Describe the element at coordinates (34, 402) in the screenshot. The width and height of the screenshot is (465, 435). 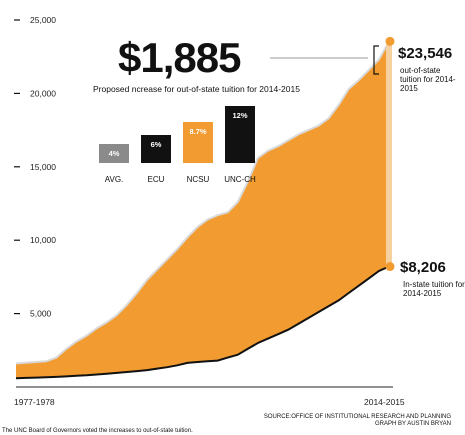
I see `x-tick-label-start: 1977-1978` at that location.